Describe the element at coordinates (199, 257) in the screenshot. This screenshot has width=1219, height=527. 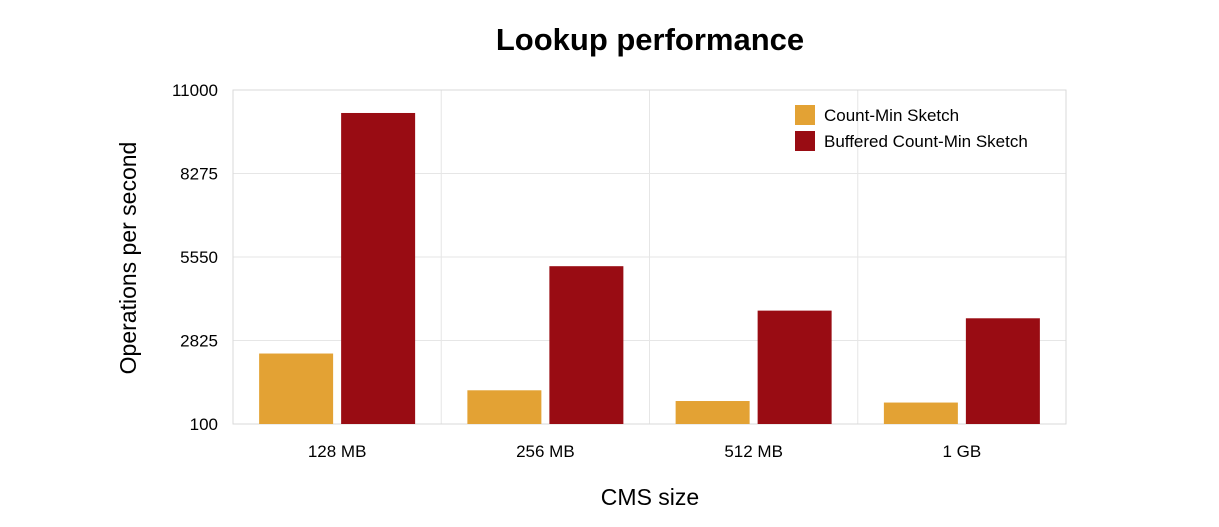
I see `y-tick-label: 5550` at that location.